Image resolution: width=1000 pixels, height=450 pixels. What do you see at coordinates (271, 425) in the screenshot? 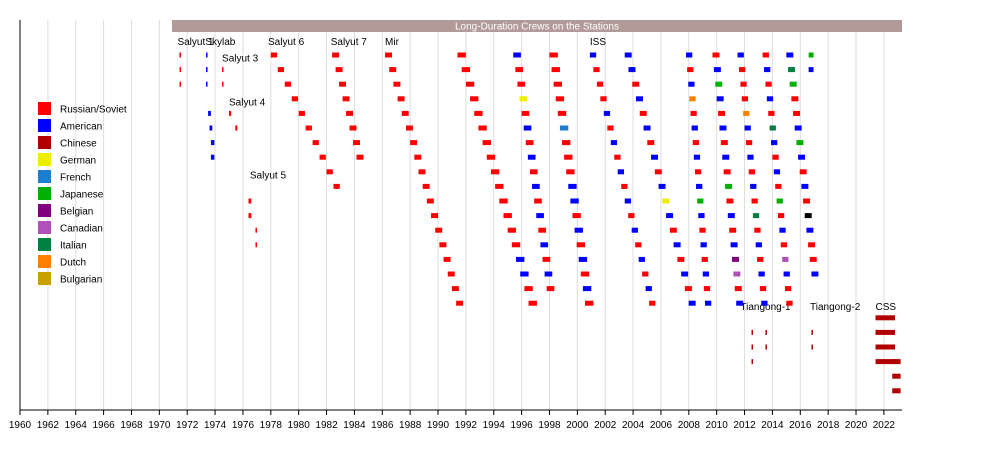
I see `x-tick-label: 1978` at bounding box center [271, 425].